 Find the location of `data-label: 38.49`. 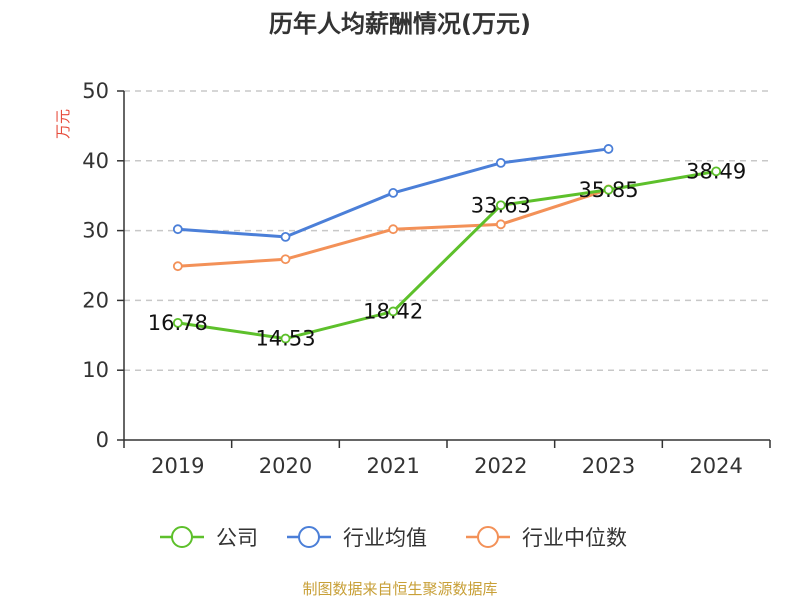

data-label: 38.49 is located at coordinates (716, 171).